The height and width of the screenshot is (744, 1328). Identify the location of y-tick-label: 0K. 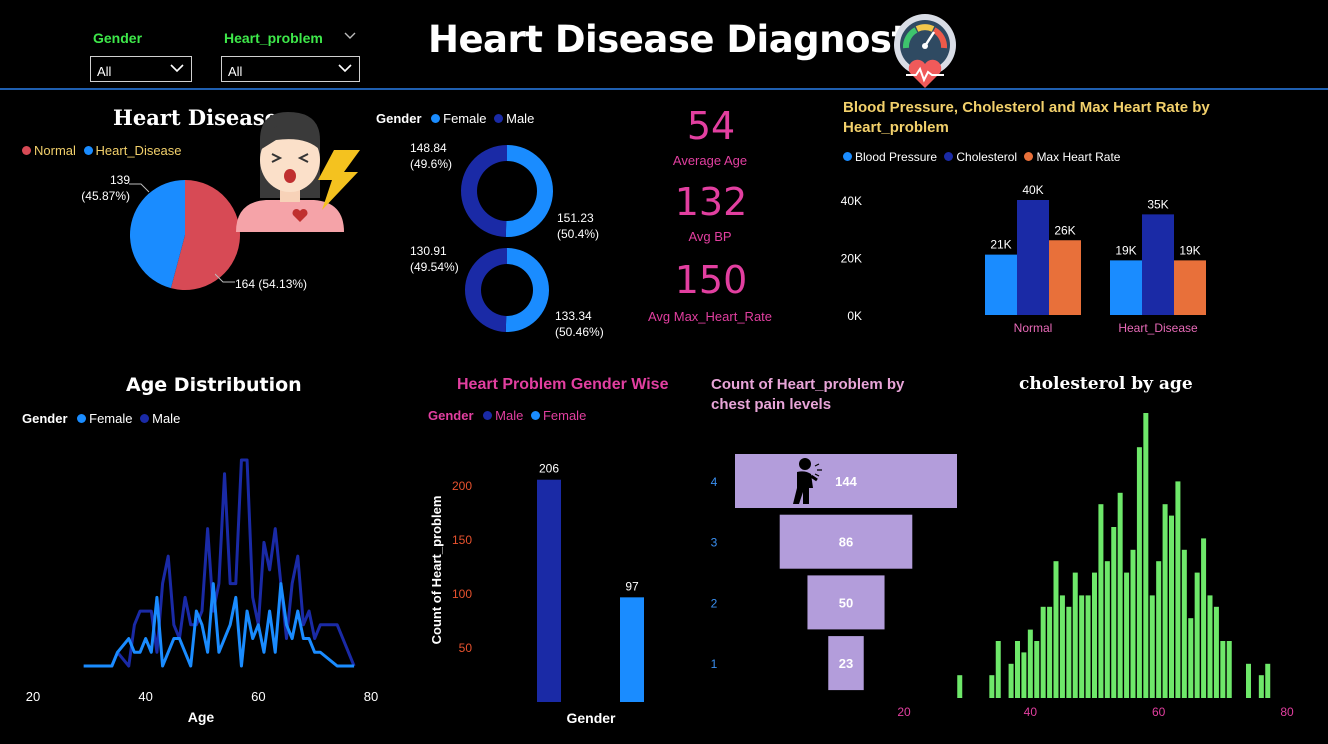
(854, 316).